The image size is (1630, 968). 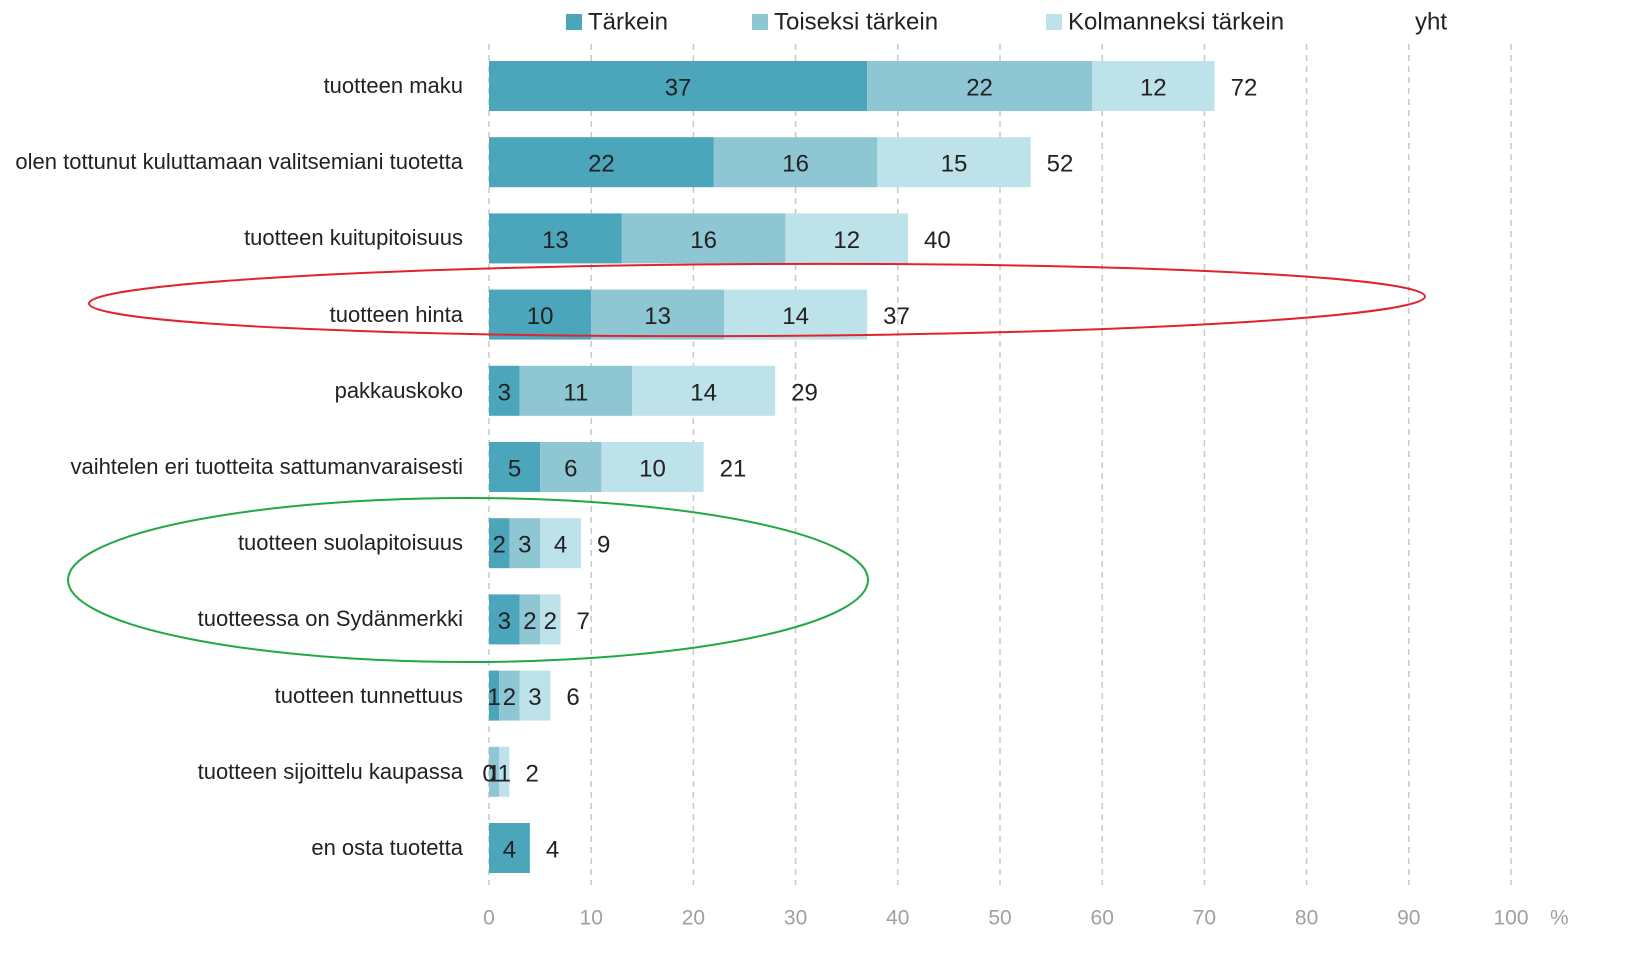 I want to click on total-label: 9, so click(x=603, y=545).